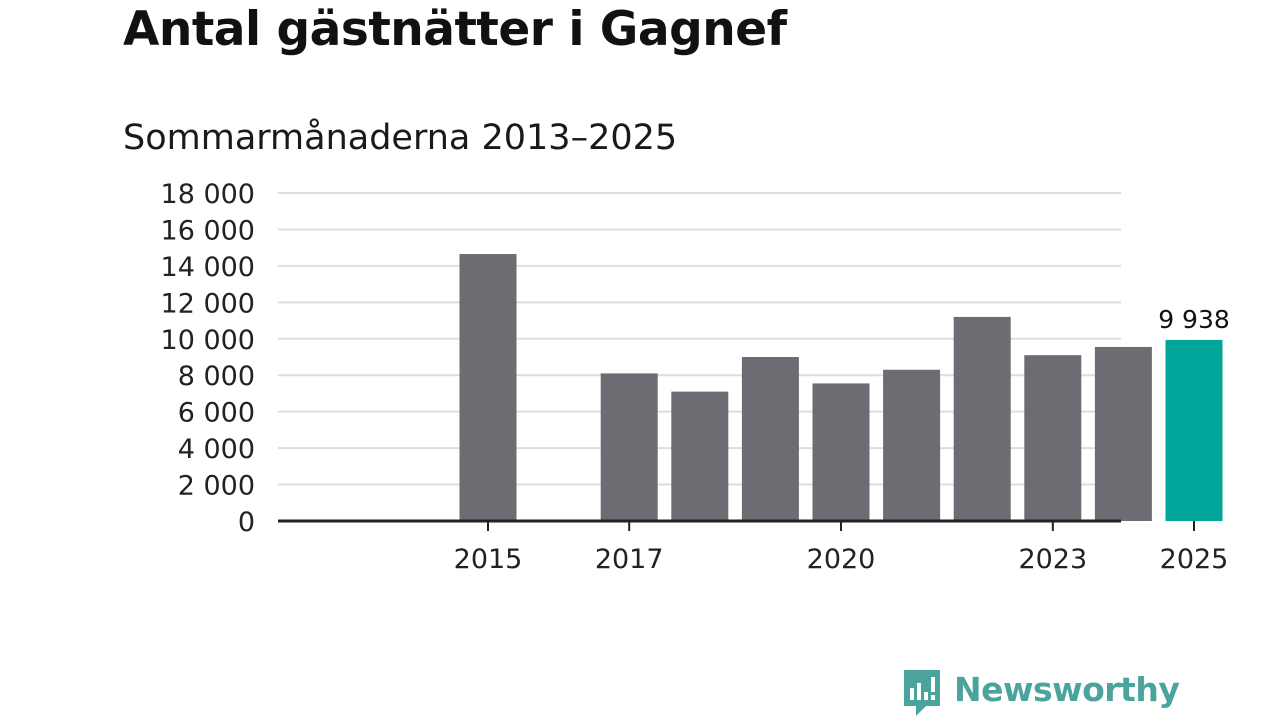 This screenshot has width=1280, height=720. What do you see at coordinates (841, 559) in the screenshot?
I see `x-tick-label: 2020` at bounding box center [841, 559].